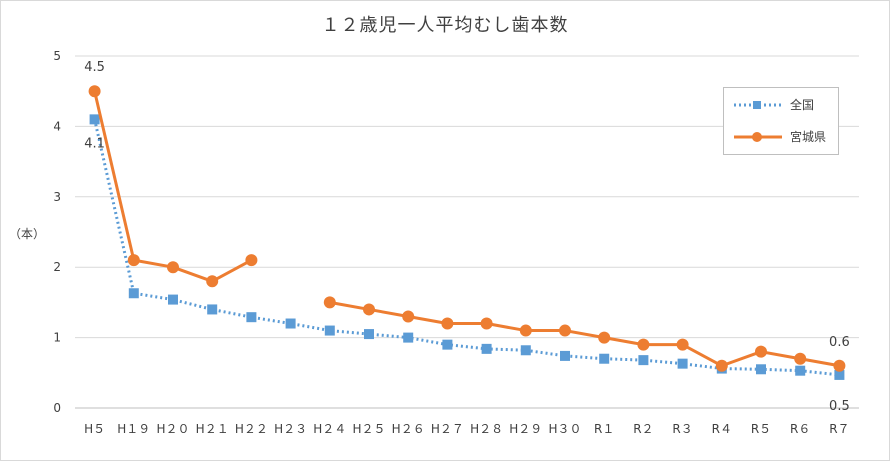 The image size is (890, 461). Describe the element at coordinates (839, 429) in the screenshot. I see `x-tick-label: R７` at that location.